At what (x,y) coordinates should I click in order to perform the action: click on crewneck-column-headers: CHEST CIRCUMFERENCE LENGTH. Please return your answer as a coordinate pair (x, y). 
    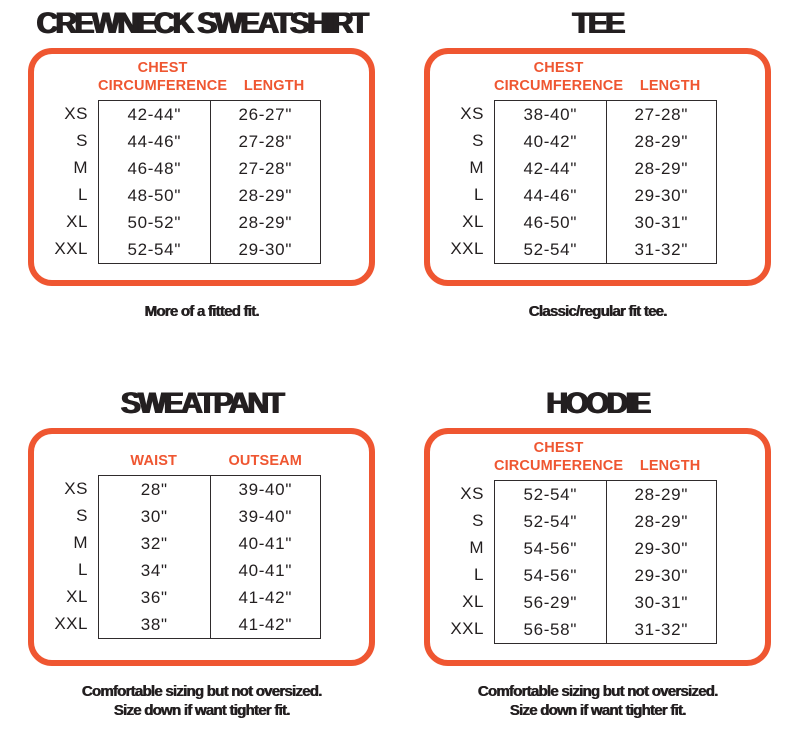
    Looking at the image, I should click on (209, 78).